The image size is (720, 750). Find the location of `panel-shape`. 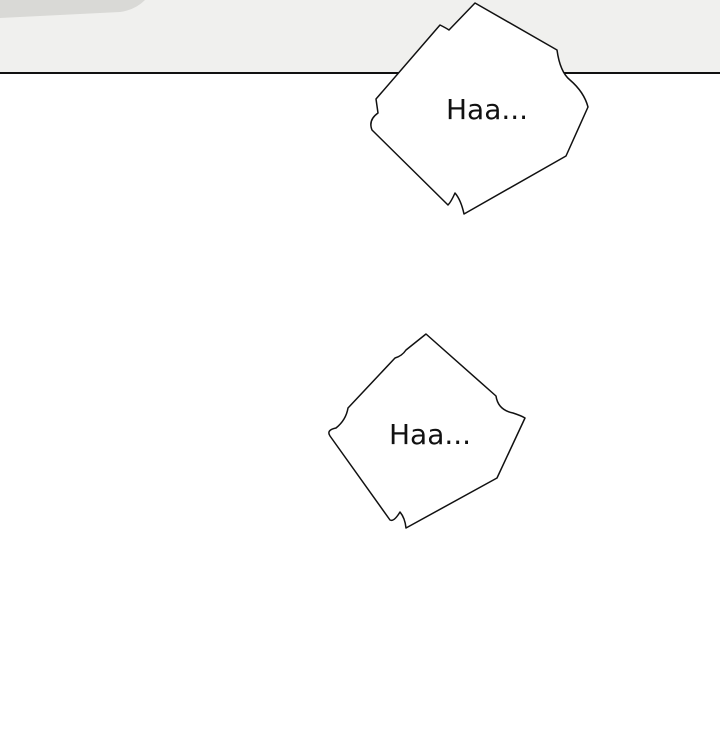

panel-shape is located at coordinates (72, 9).